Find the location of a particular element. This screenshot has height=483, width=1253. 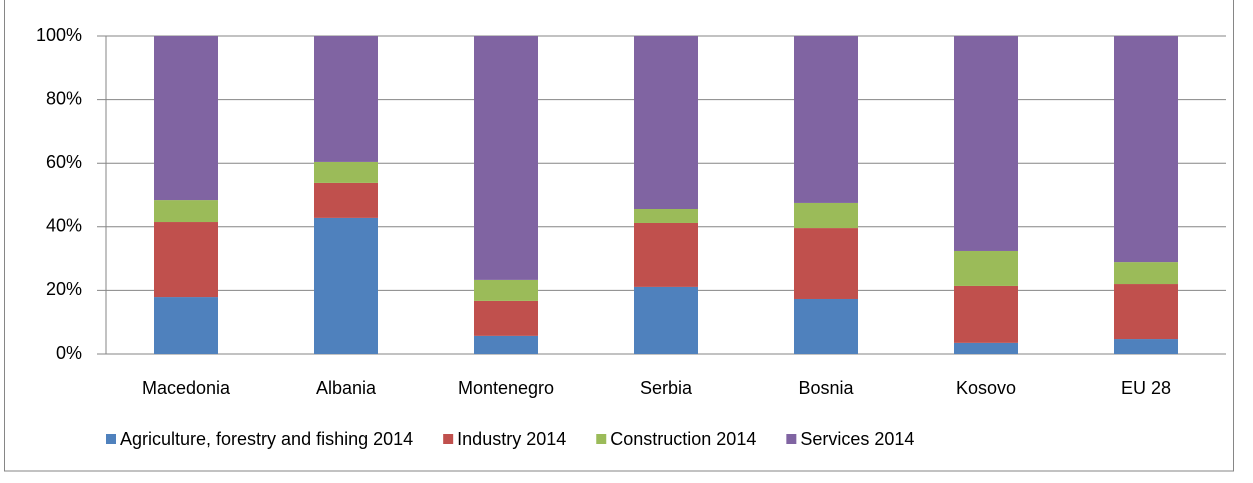

legend-label: Industry 2014 is located at coordinates (511, 439).